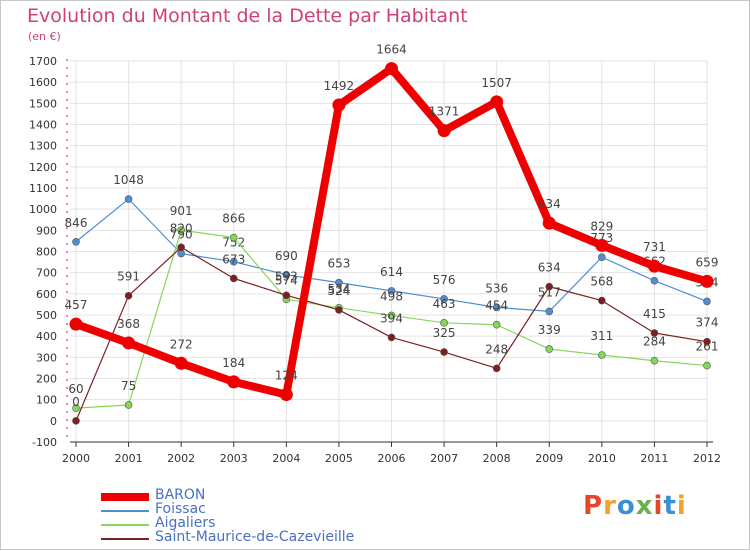  I want to click on y-tick-label: 1500, so click(43, 103).